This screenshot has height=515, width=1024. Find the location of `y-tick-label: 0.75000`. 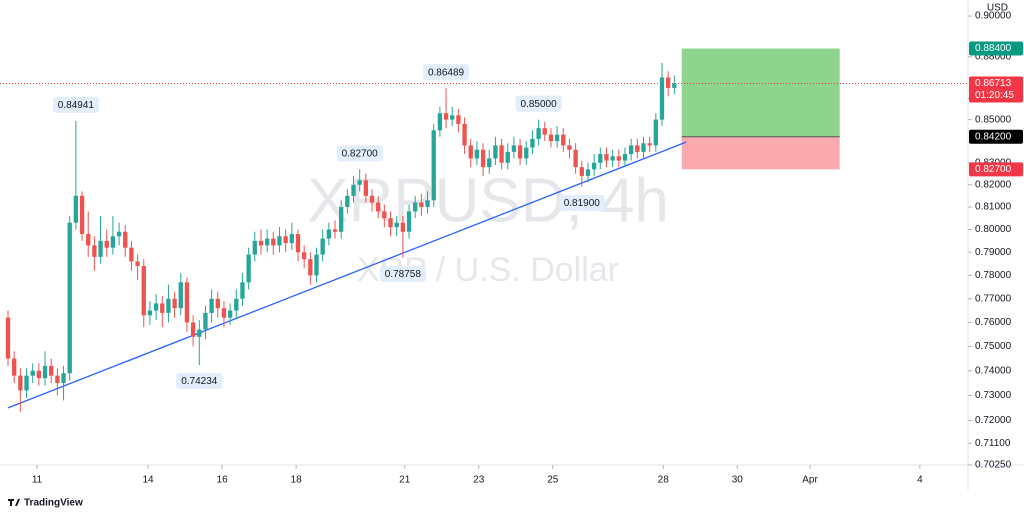

y-tick-label: 0.75000 is located at coordinates (993, 346).